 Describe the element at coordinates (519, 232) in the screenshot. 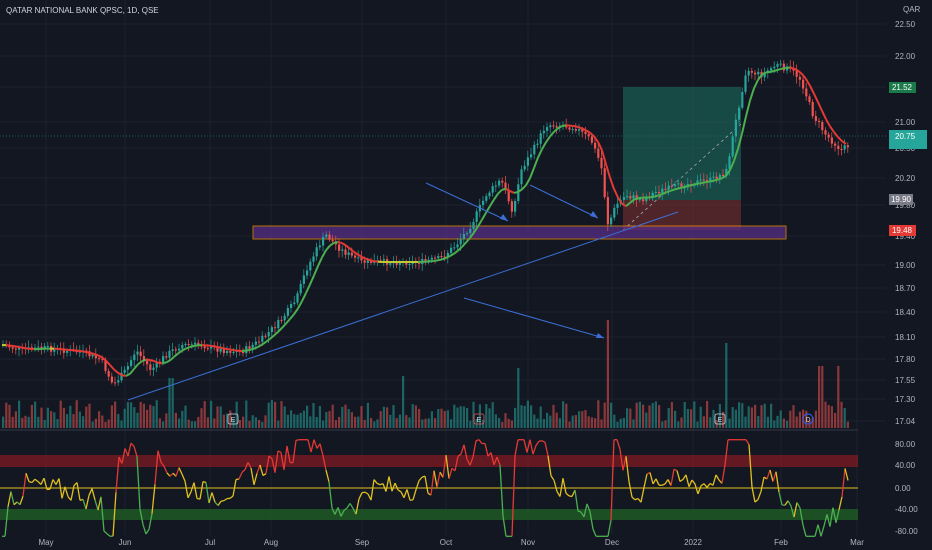

I see `support-zone` at that location.